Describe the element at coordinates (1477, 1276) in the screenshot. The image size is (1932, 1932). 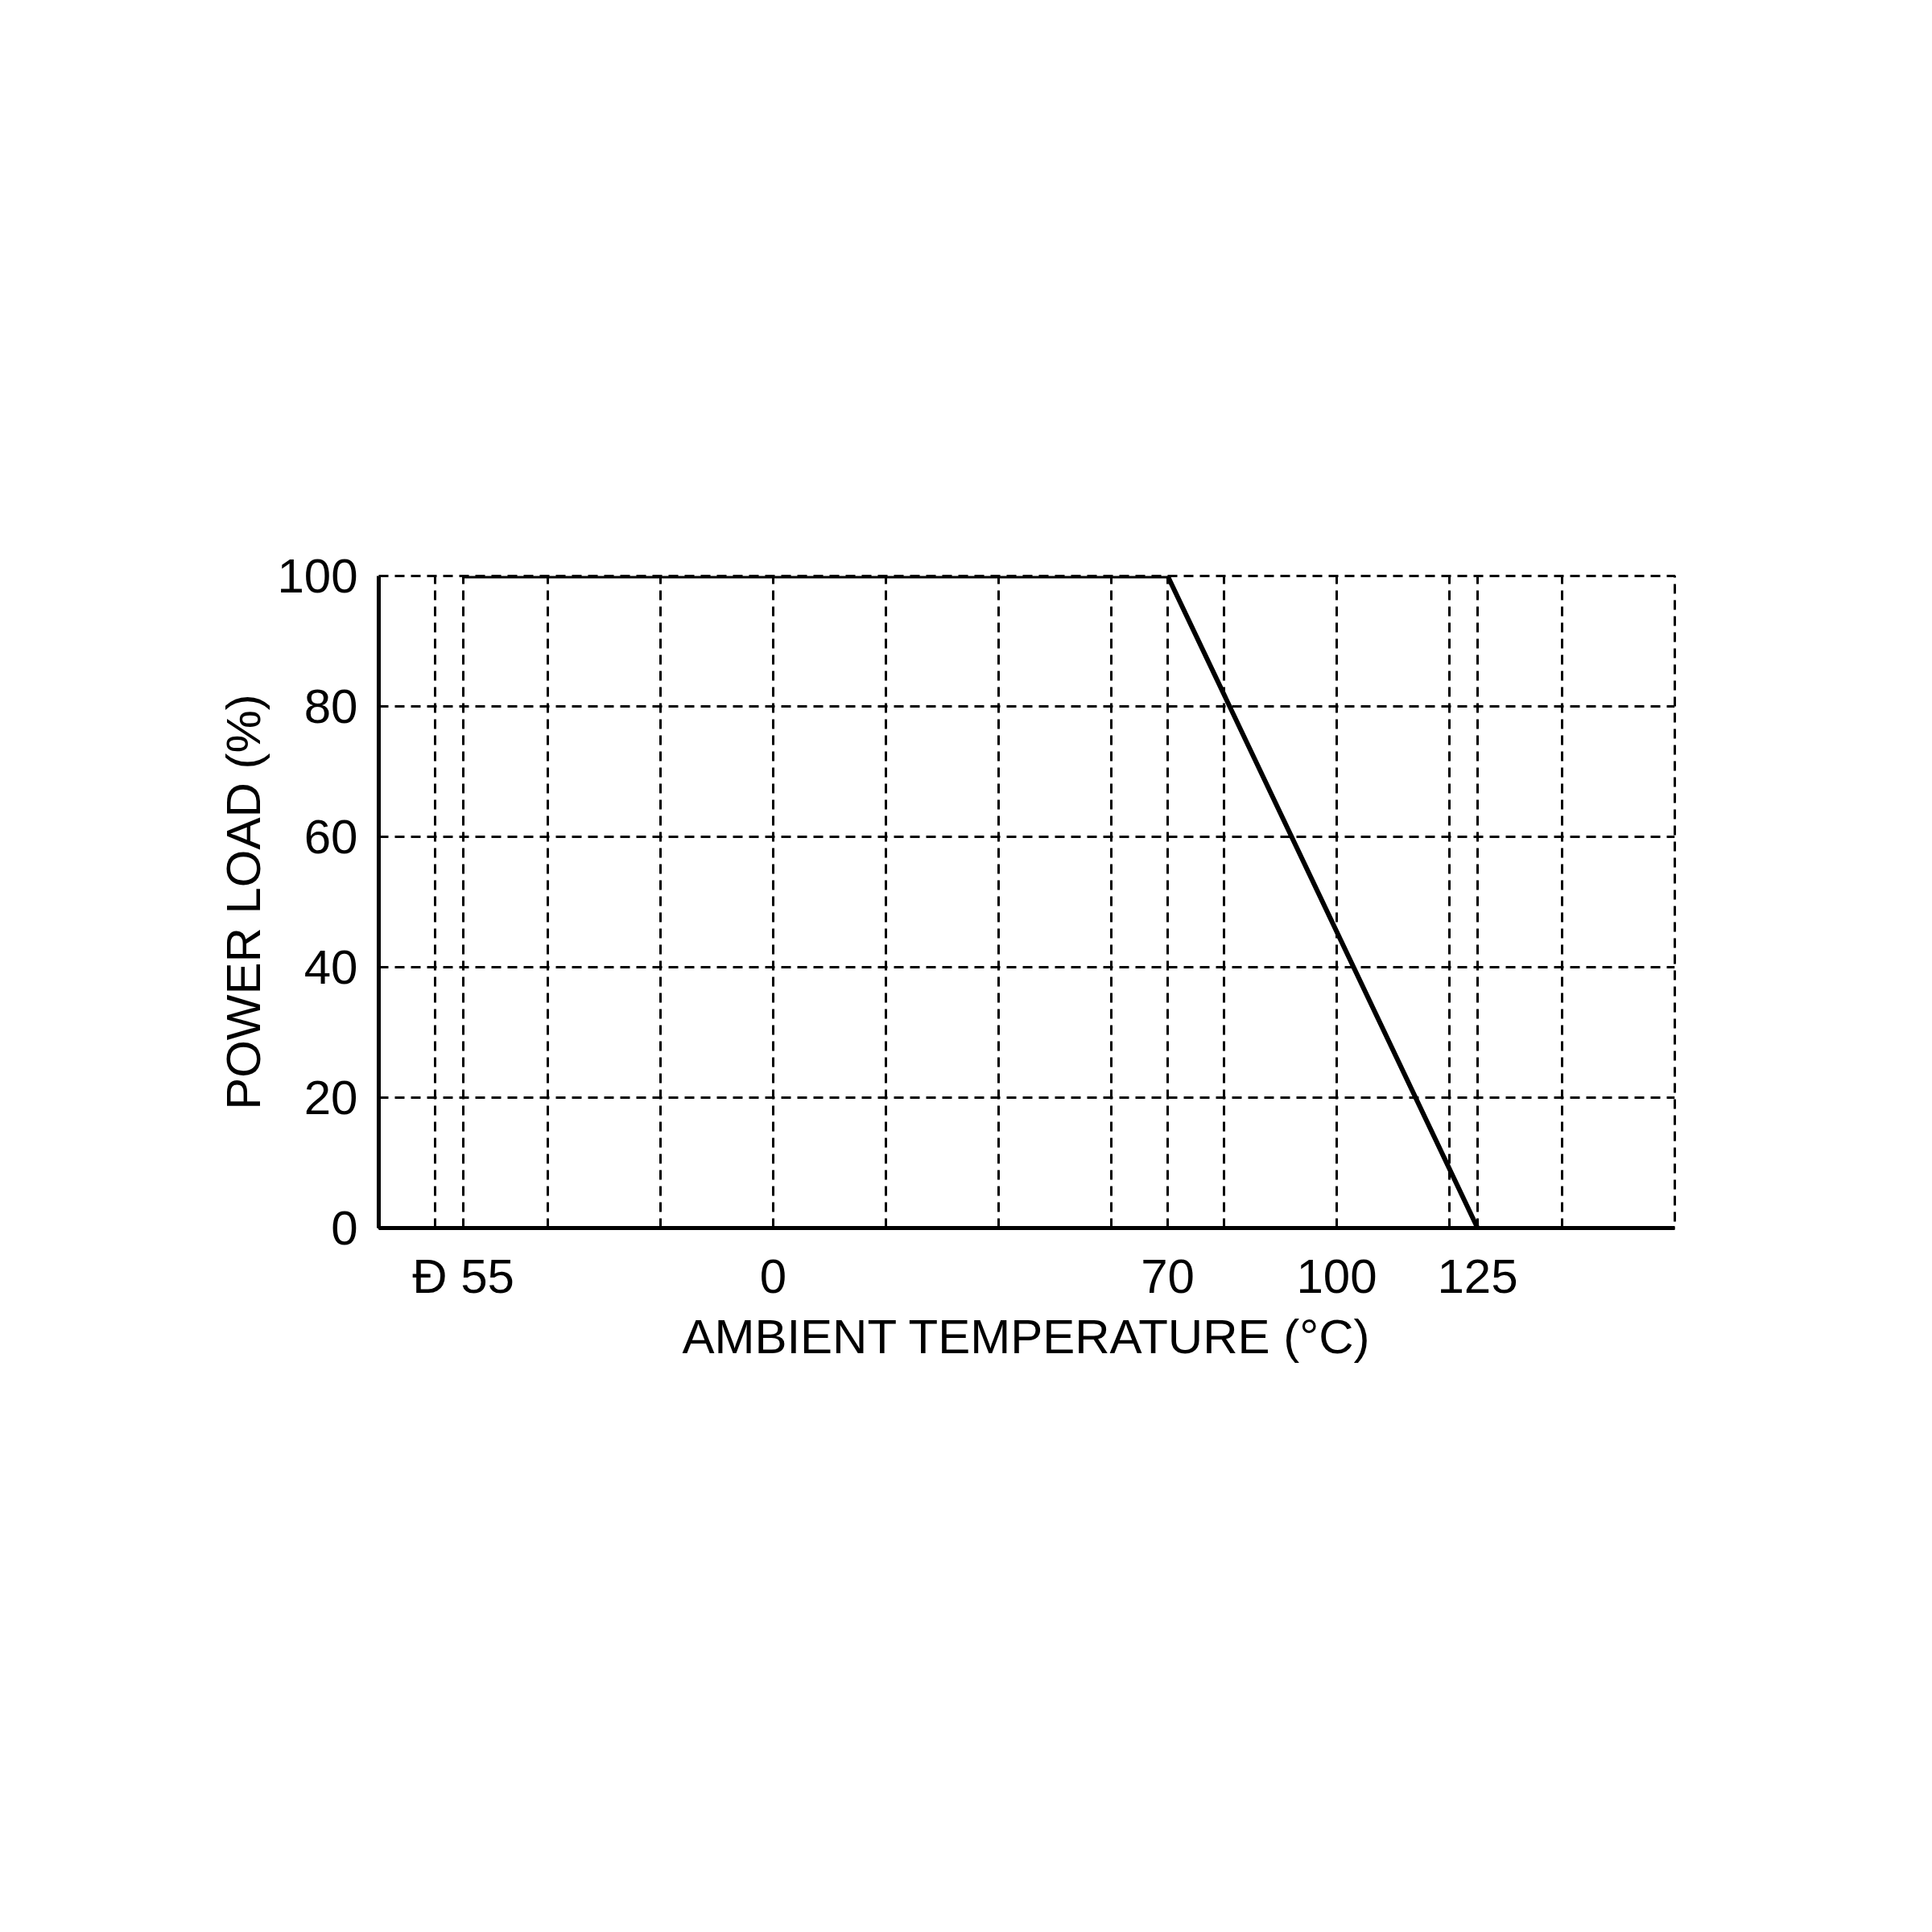
I see `x-tick-label: 125` at that location.